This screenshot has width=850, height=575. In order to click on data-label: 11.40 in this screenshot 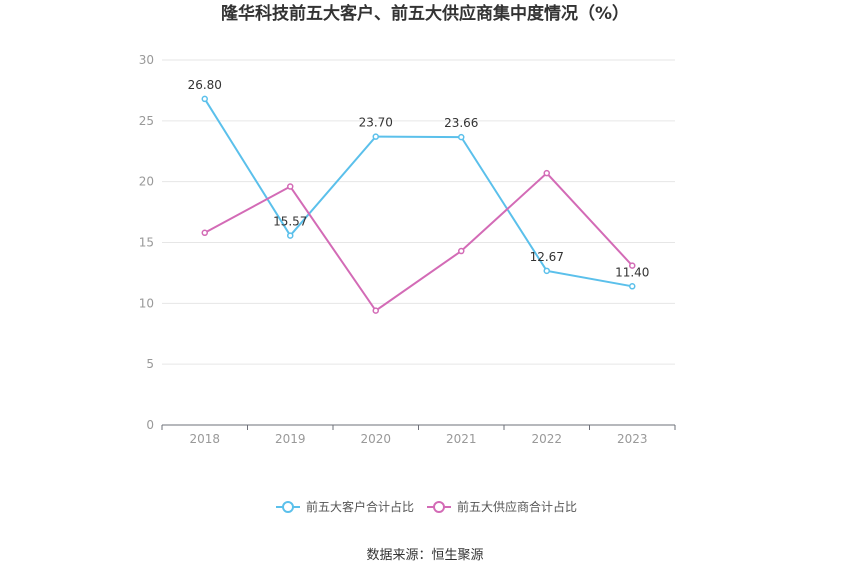, I will do `click(632, 272)`.